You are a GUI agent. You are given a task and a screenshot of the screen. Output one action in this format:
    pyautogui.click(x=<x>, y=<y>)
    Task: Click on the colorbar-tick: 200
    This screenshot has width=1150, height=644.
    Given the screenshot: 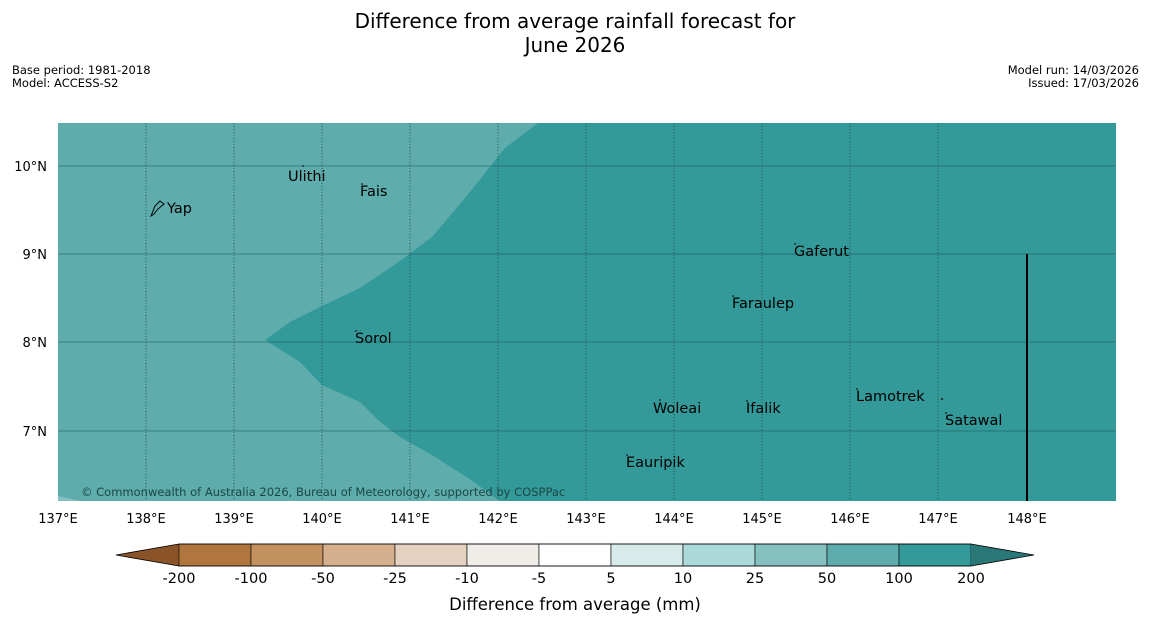 What is the action you would take?
    pyautogui.click(x=971, y=579)
    